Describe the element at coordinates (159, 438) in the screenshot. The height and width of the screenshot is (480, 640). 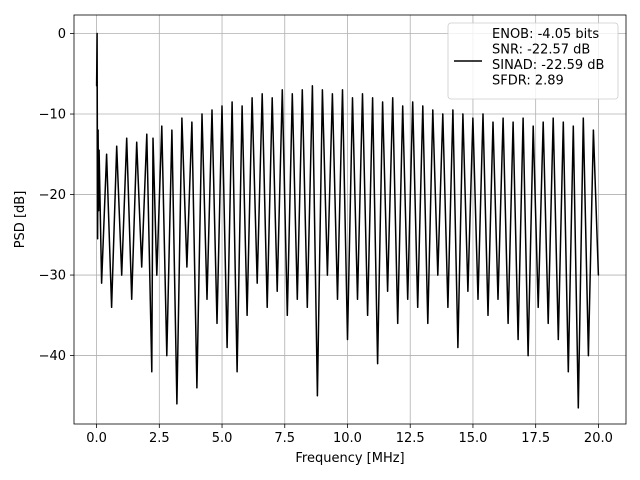
I see `x-tick-label: 2.5` at that location.